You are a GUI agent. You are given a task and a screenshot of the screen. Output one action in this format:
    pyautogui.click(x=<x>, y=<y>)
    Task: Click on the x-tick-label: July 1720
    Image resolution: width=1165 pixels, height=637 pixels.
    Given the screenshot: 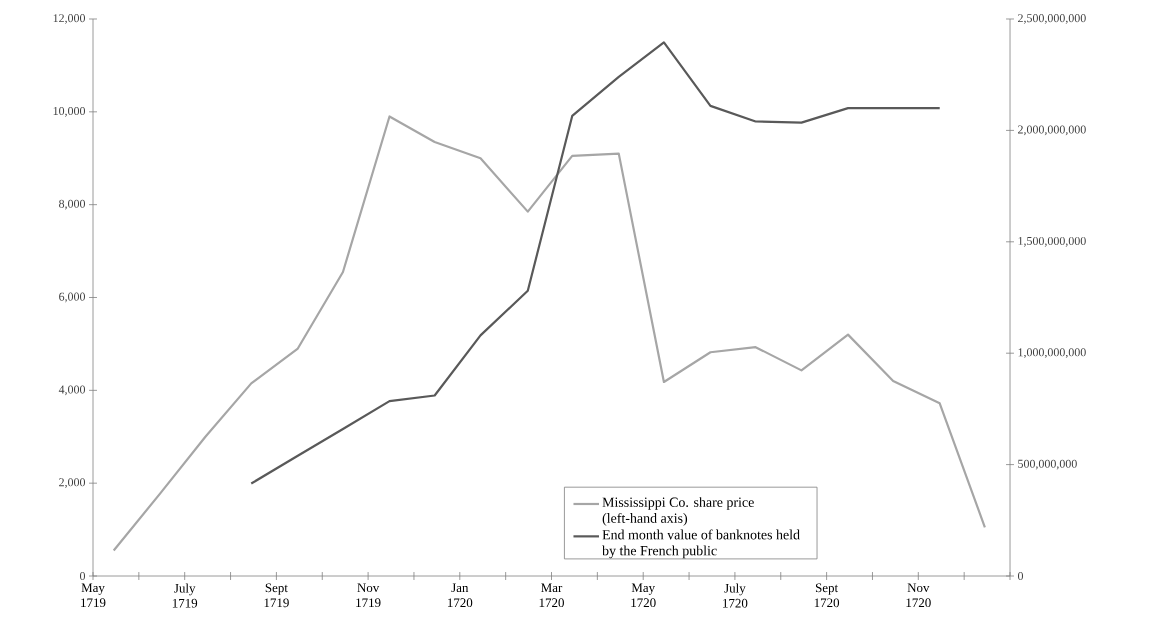 What is the action you would take?
    pyautogui.click(x=735, y=595)
    